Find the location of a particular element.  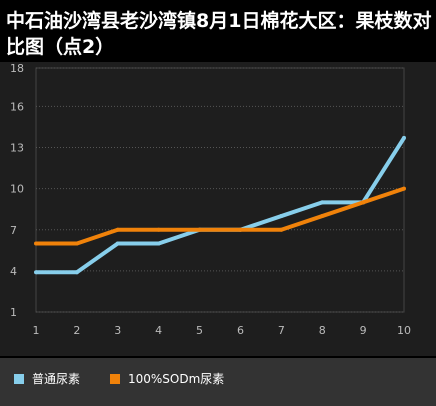

legend-label: 普通尿素 is located at coordinates (56, 379).